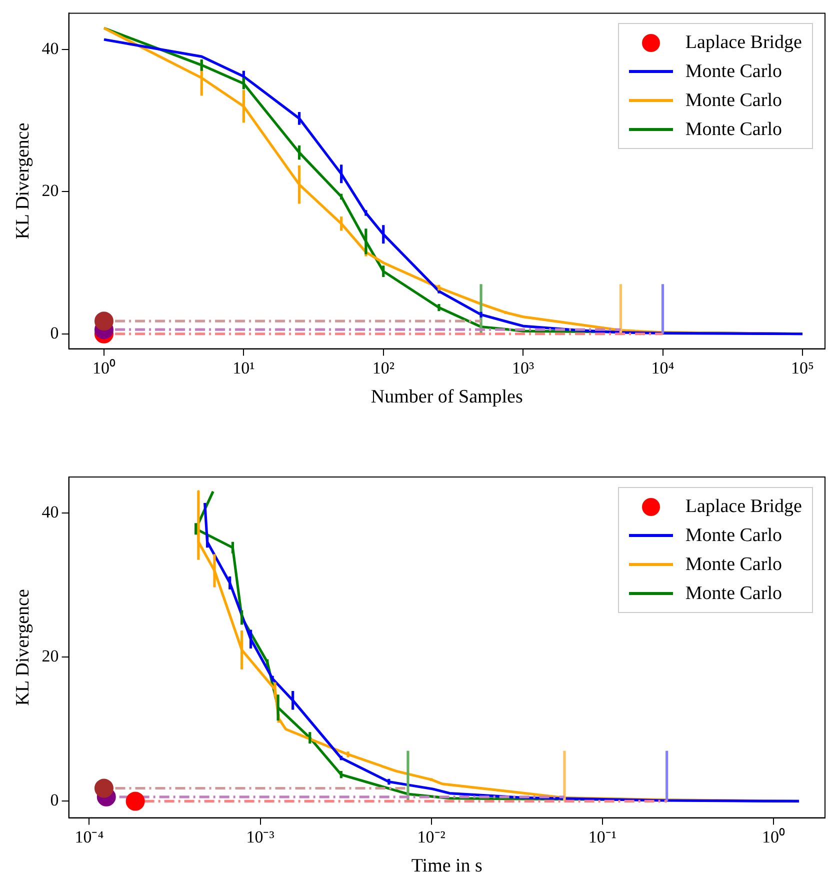  What do you see at coordinates (243, 368) in the screenshot?
I see `x-tick-label: 10¹` at bounding box center [243, 368].